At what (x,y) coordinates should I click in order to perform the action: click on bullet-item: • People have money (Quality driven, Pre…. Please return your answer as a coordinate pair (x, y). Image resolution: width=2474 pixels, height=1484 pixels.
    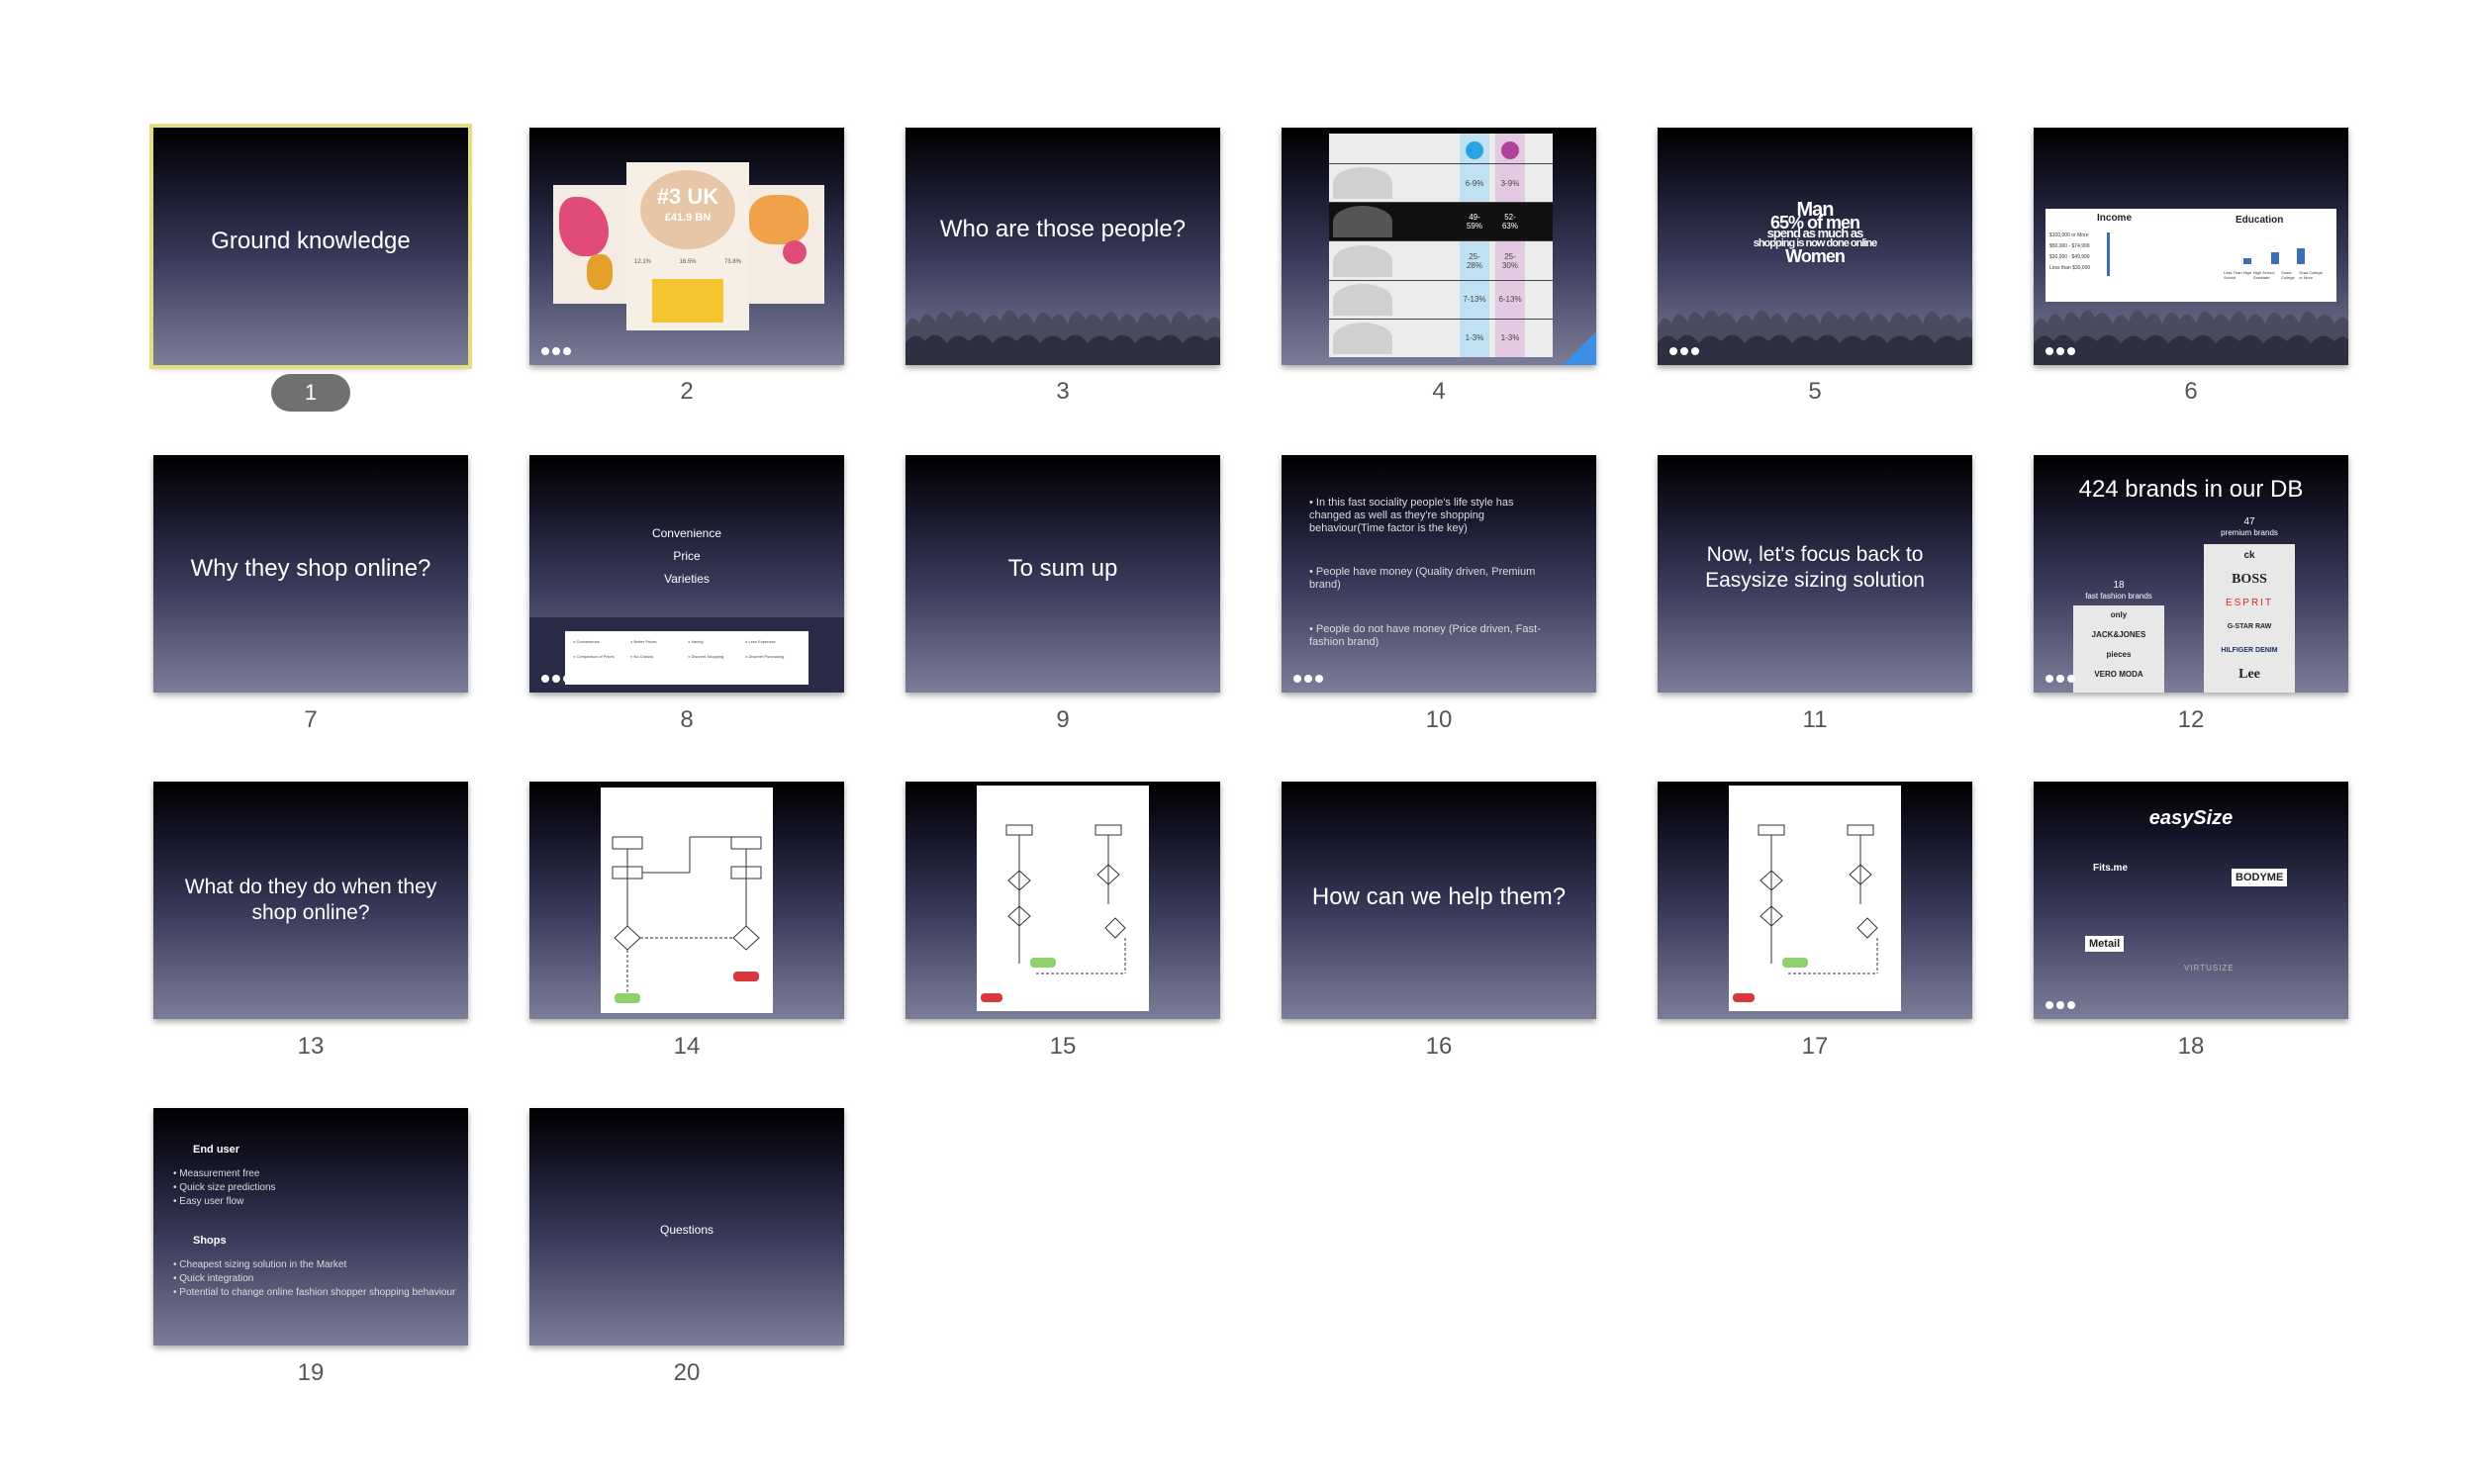
    Looking at the image, I should click on (1423, 578).